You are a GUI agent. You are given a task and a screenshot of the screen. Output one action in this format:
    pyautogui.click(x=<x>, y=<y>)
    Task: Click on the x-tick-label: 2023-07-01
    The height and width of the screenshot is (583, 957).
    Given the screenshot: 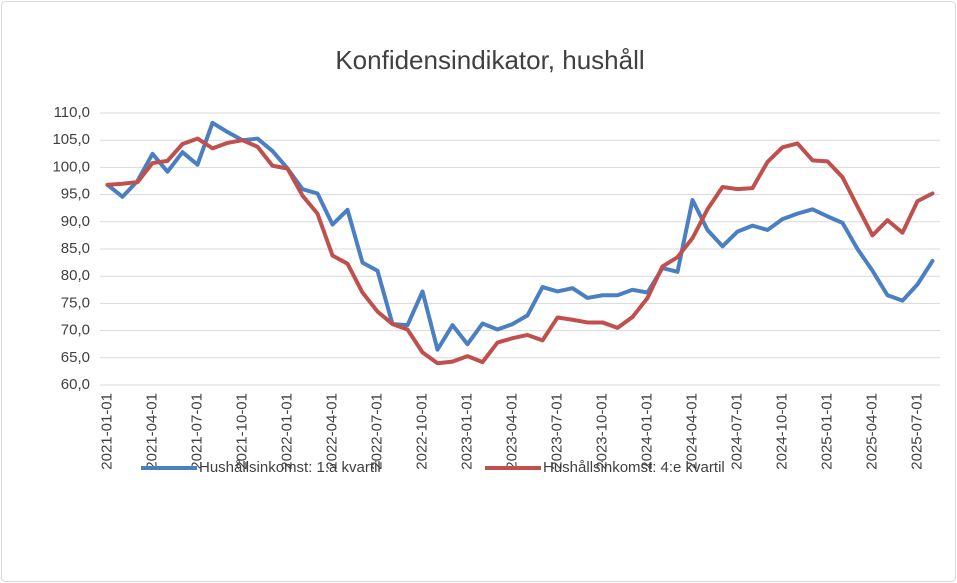 What is the action you would take?
    pyautogui.click(x=556, y=431)
    